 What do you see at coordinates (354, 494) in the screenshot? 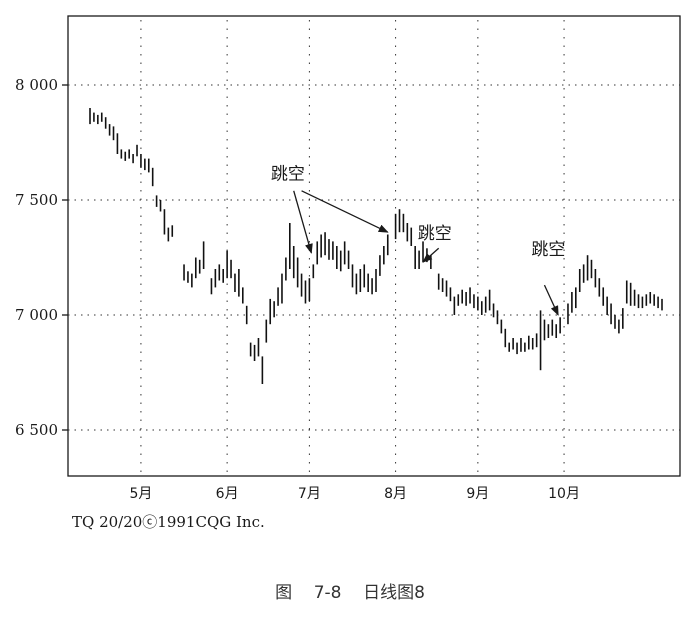
I see `x-axis-ticks: 5月 6月 7月 8月 9月 10月` at bounding box center [354, 494].